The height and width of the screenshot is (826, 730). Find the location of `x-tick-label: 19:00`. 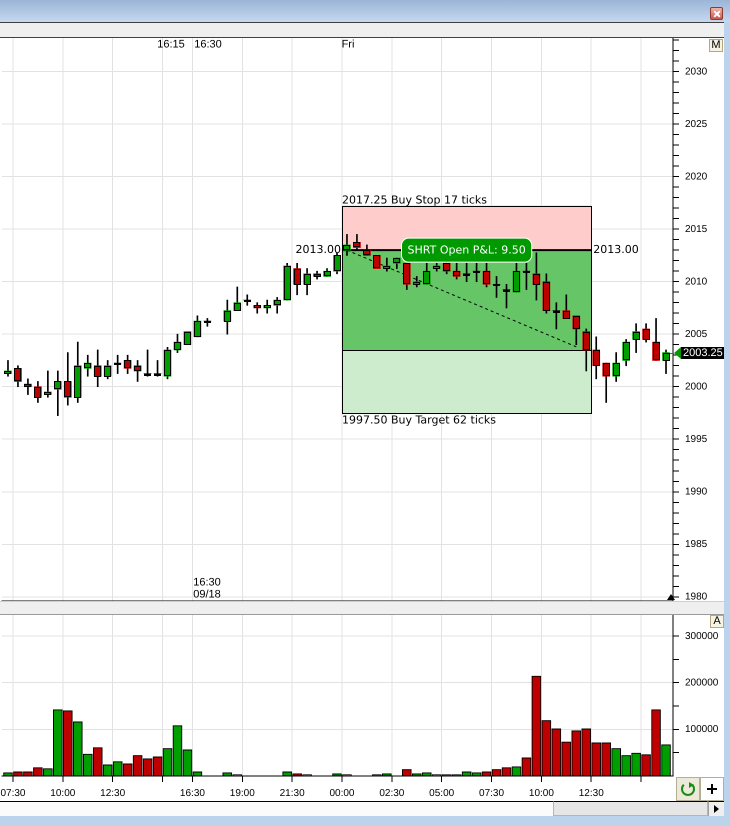

x-tick-label: 19:00 is located at coordinates (243, 793).